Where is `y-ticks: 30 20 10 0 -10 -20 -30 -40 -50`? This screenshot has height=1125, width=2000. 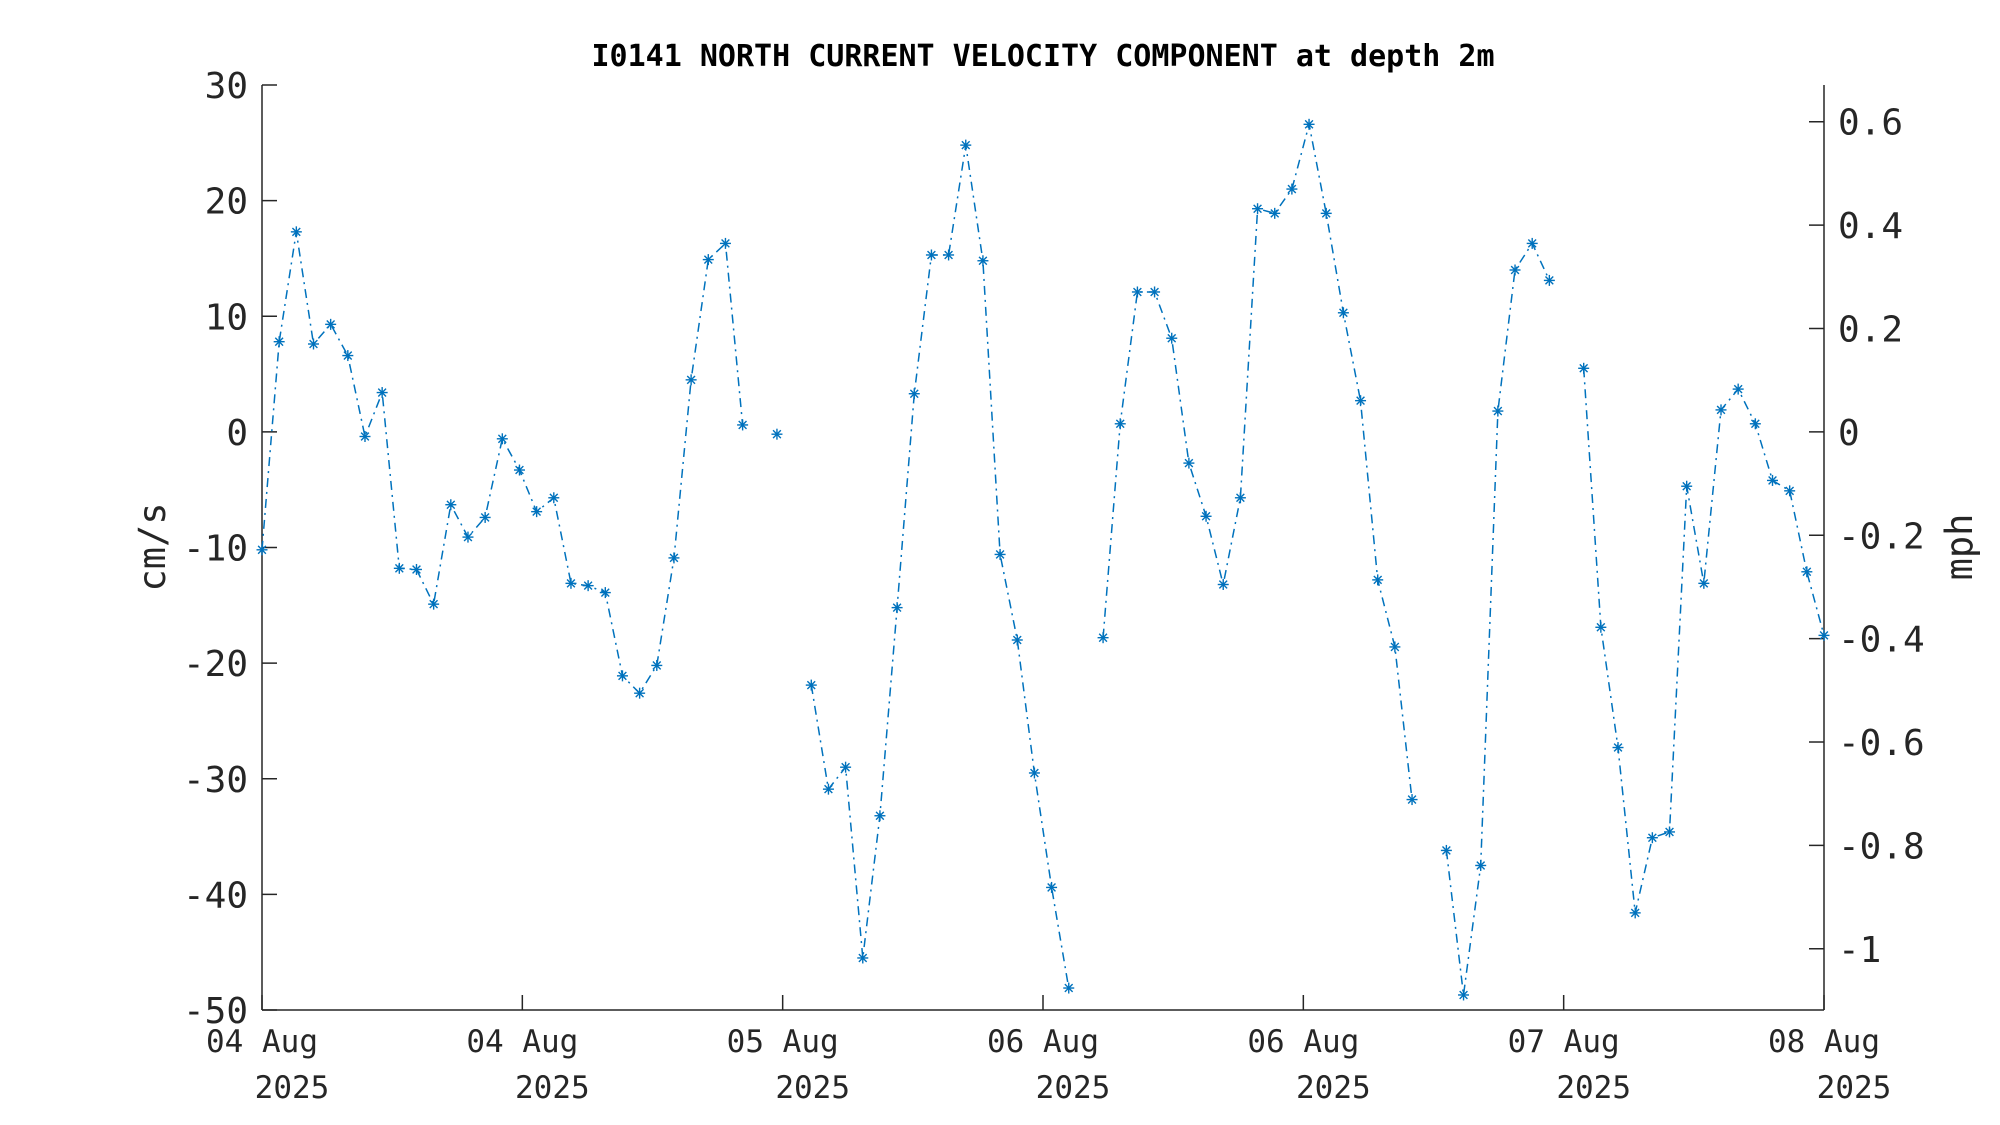 y-ticks: 30 20 10 0 -10 -20 -30 -40 -50 is located at coordinates (230, 549).